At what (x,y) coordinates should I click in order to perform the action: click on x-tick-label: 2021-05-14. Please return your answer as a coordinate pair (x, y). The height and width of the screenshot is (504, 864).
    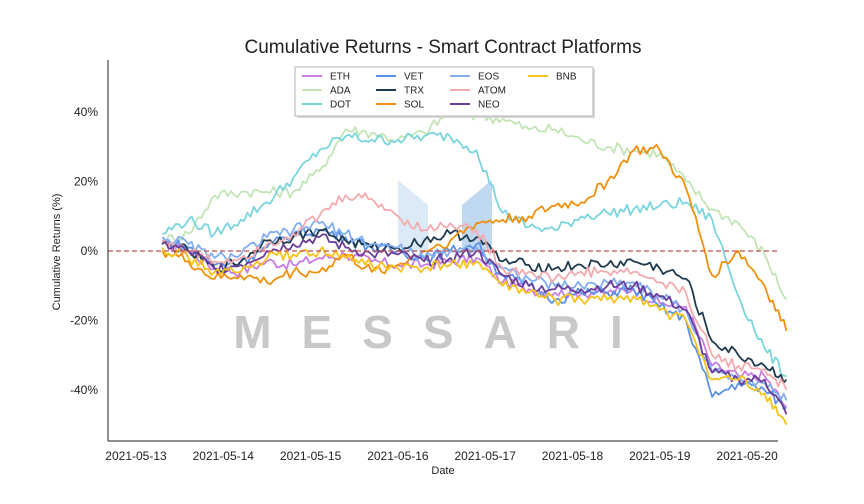
    Looking at the image, I should click on (224, 456).